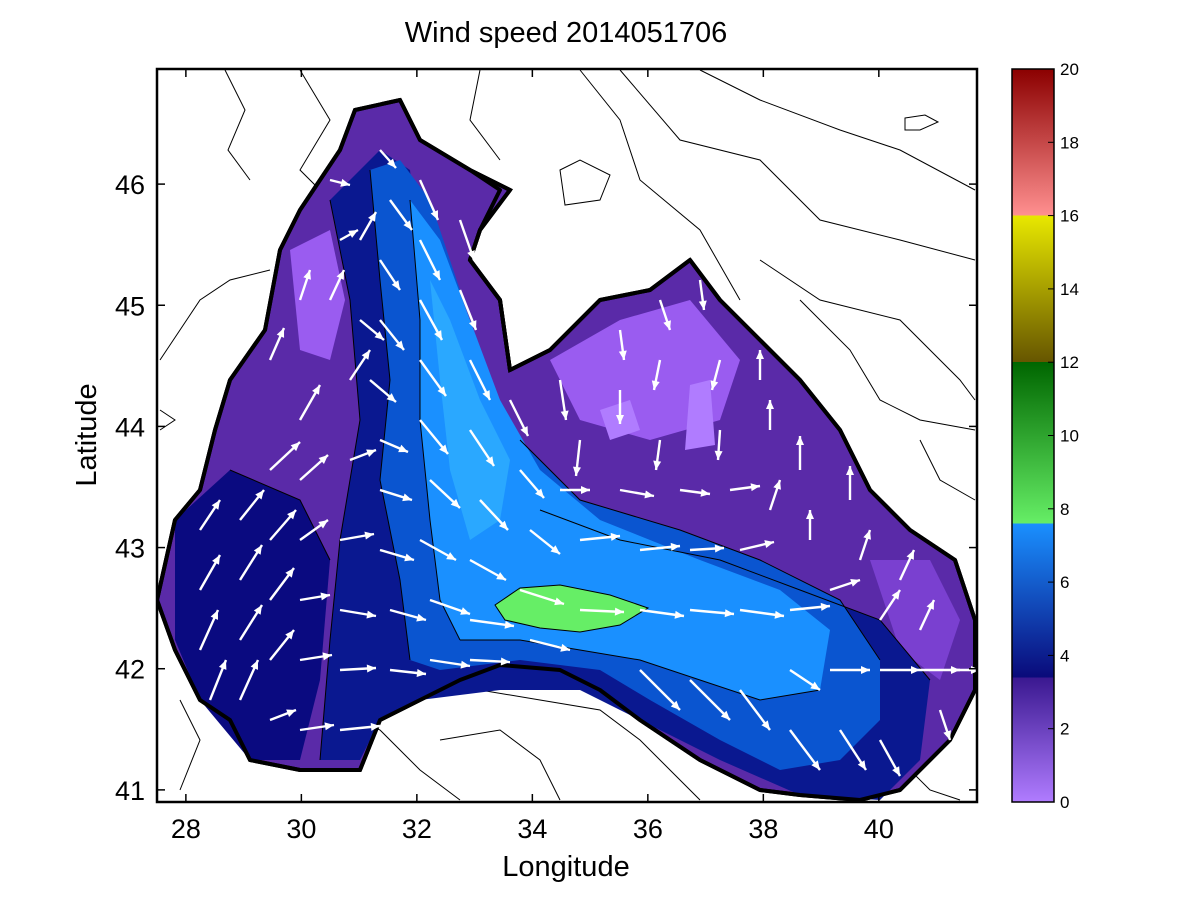  I want to click on max-speed-region, so click(572, 608).